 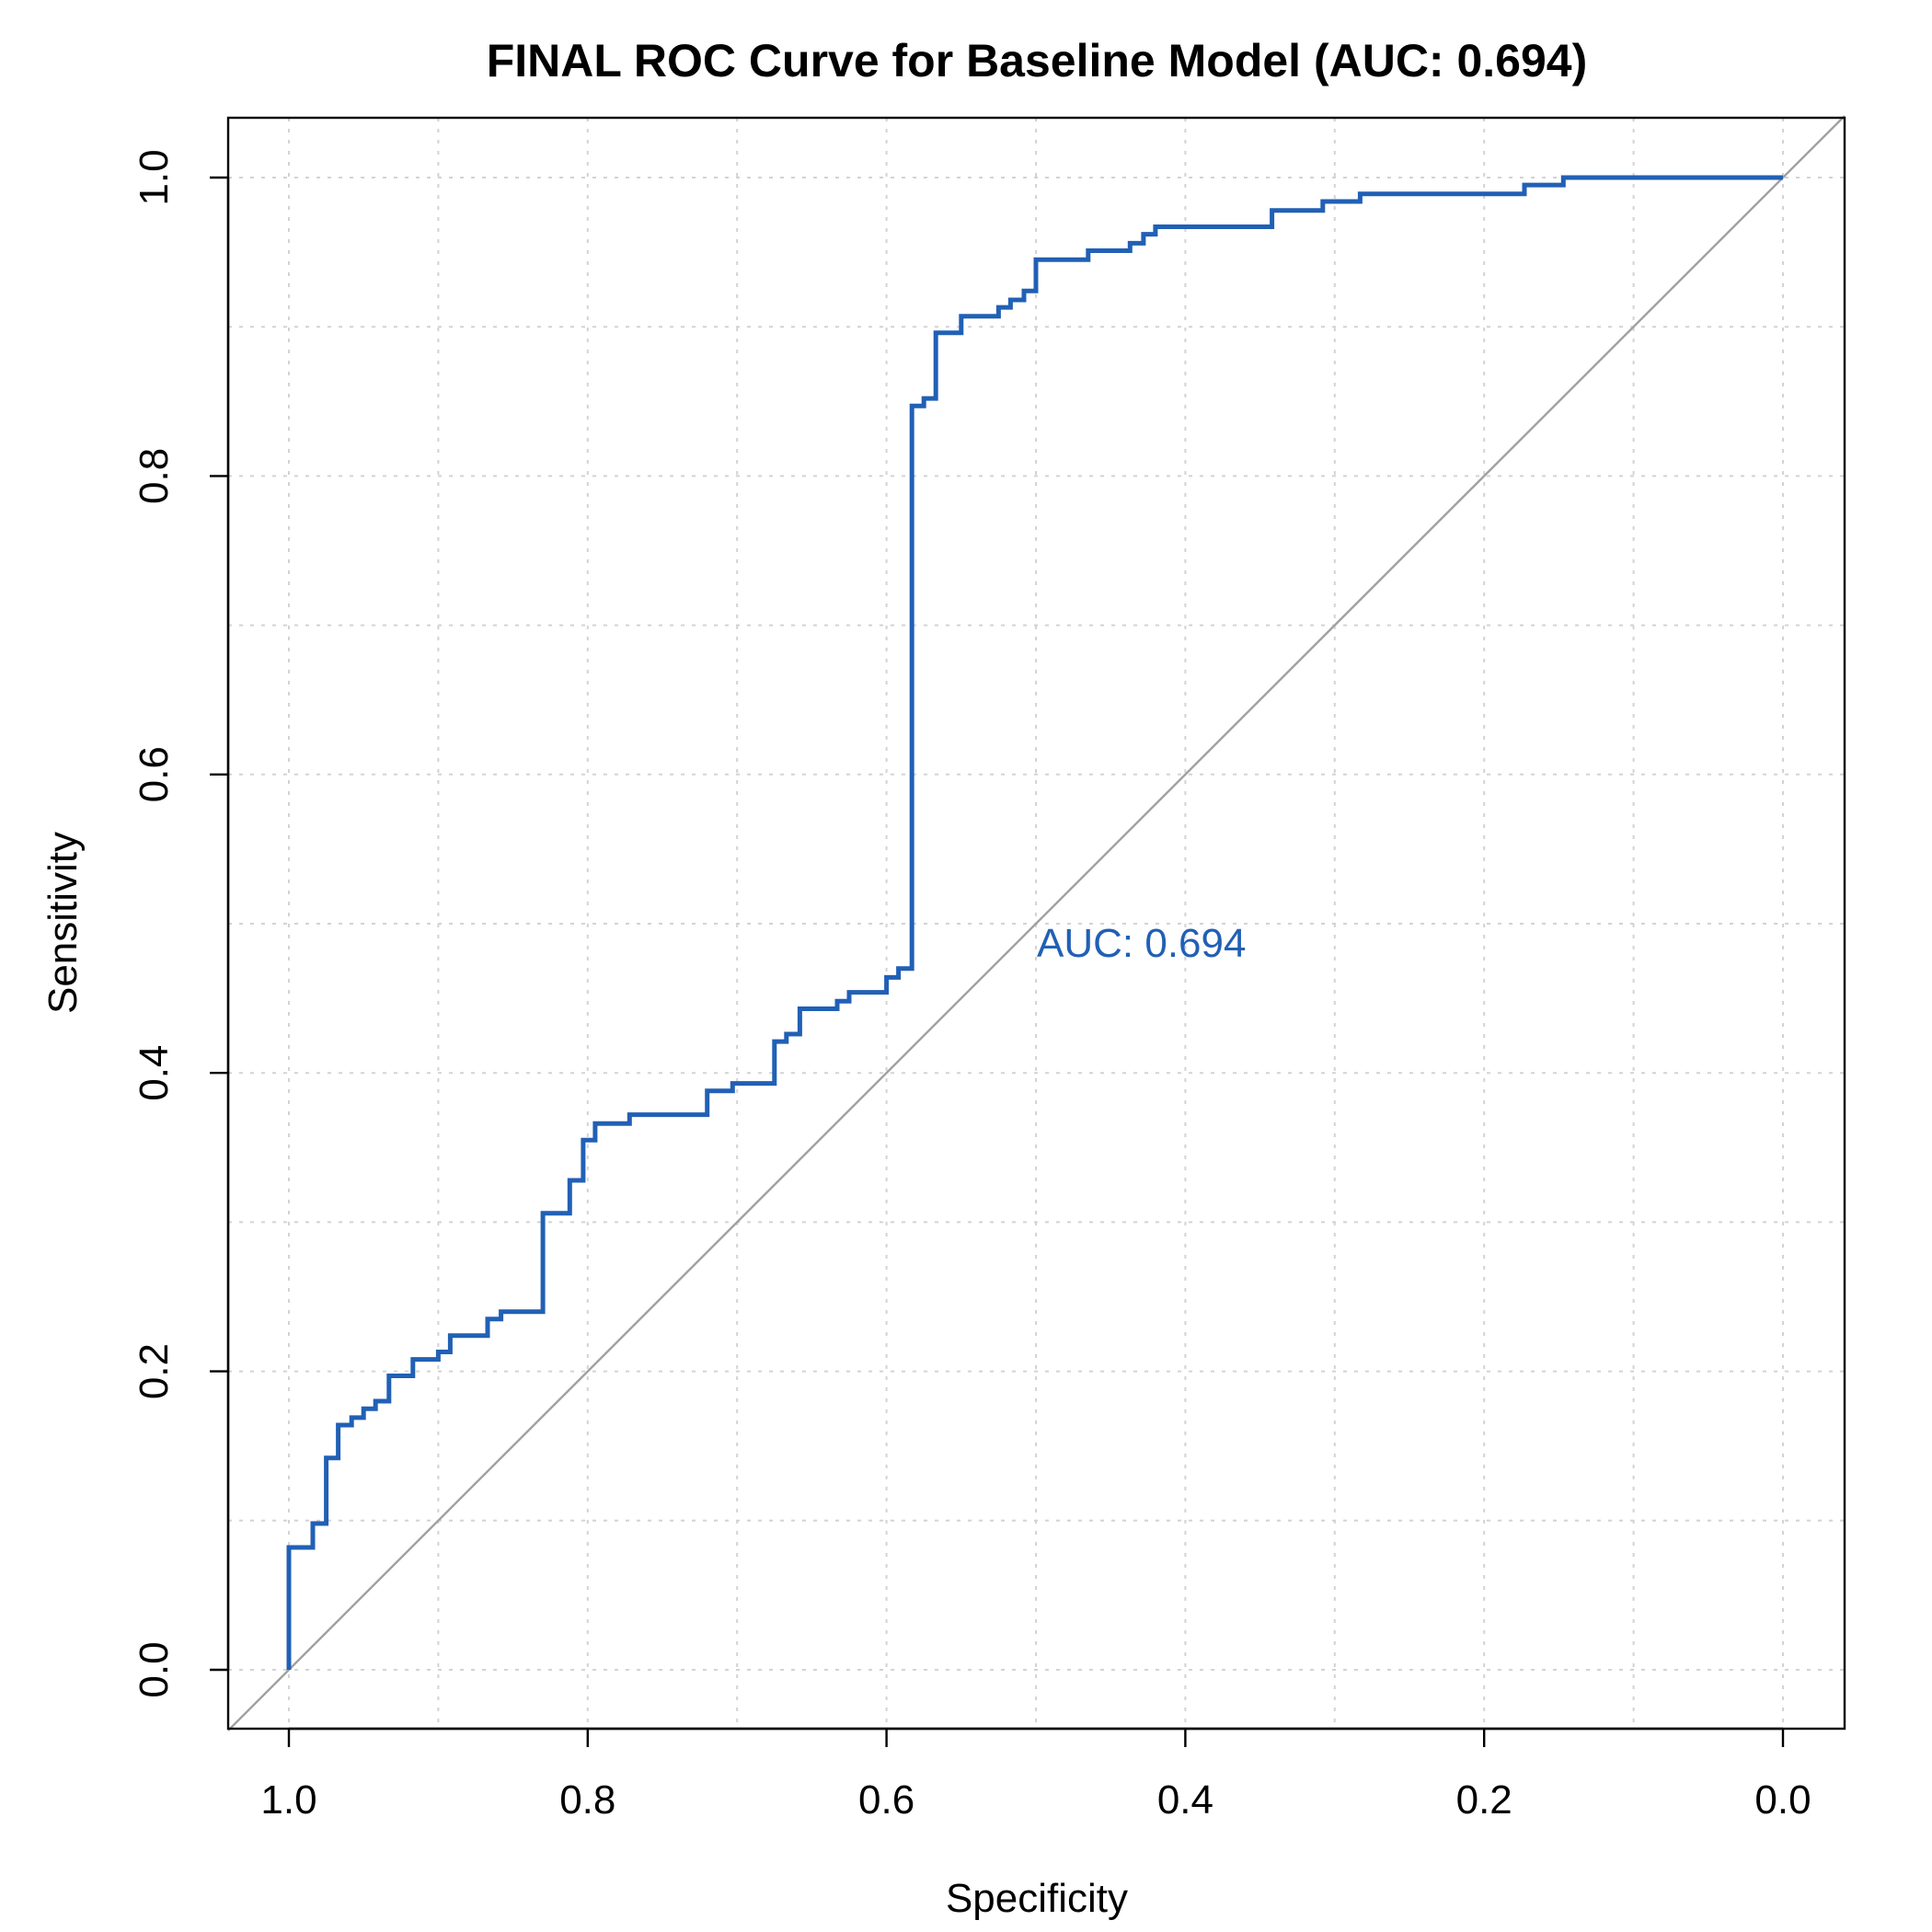 I want to click on y-tick-label: 0.0, so click(x=154, y=1669).